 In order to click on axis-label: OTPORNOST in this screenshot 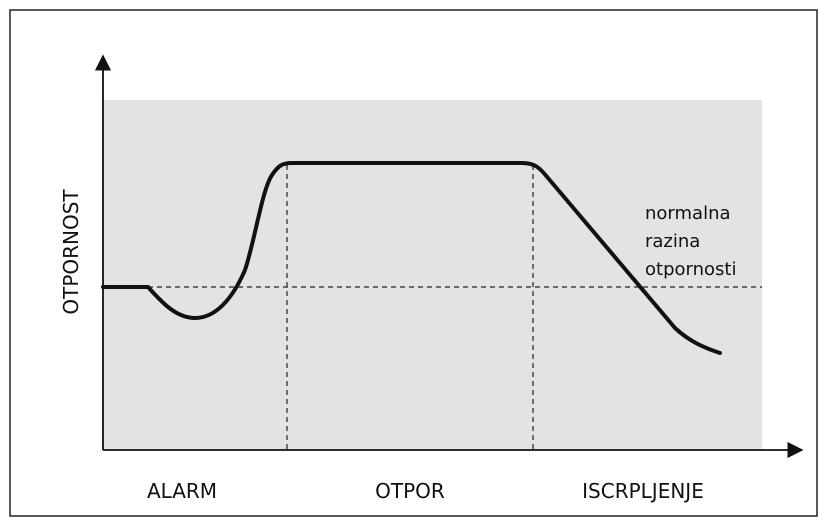, I will do `click(71, 252)`.